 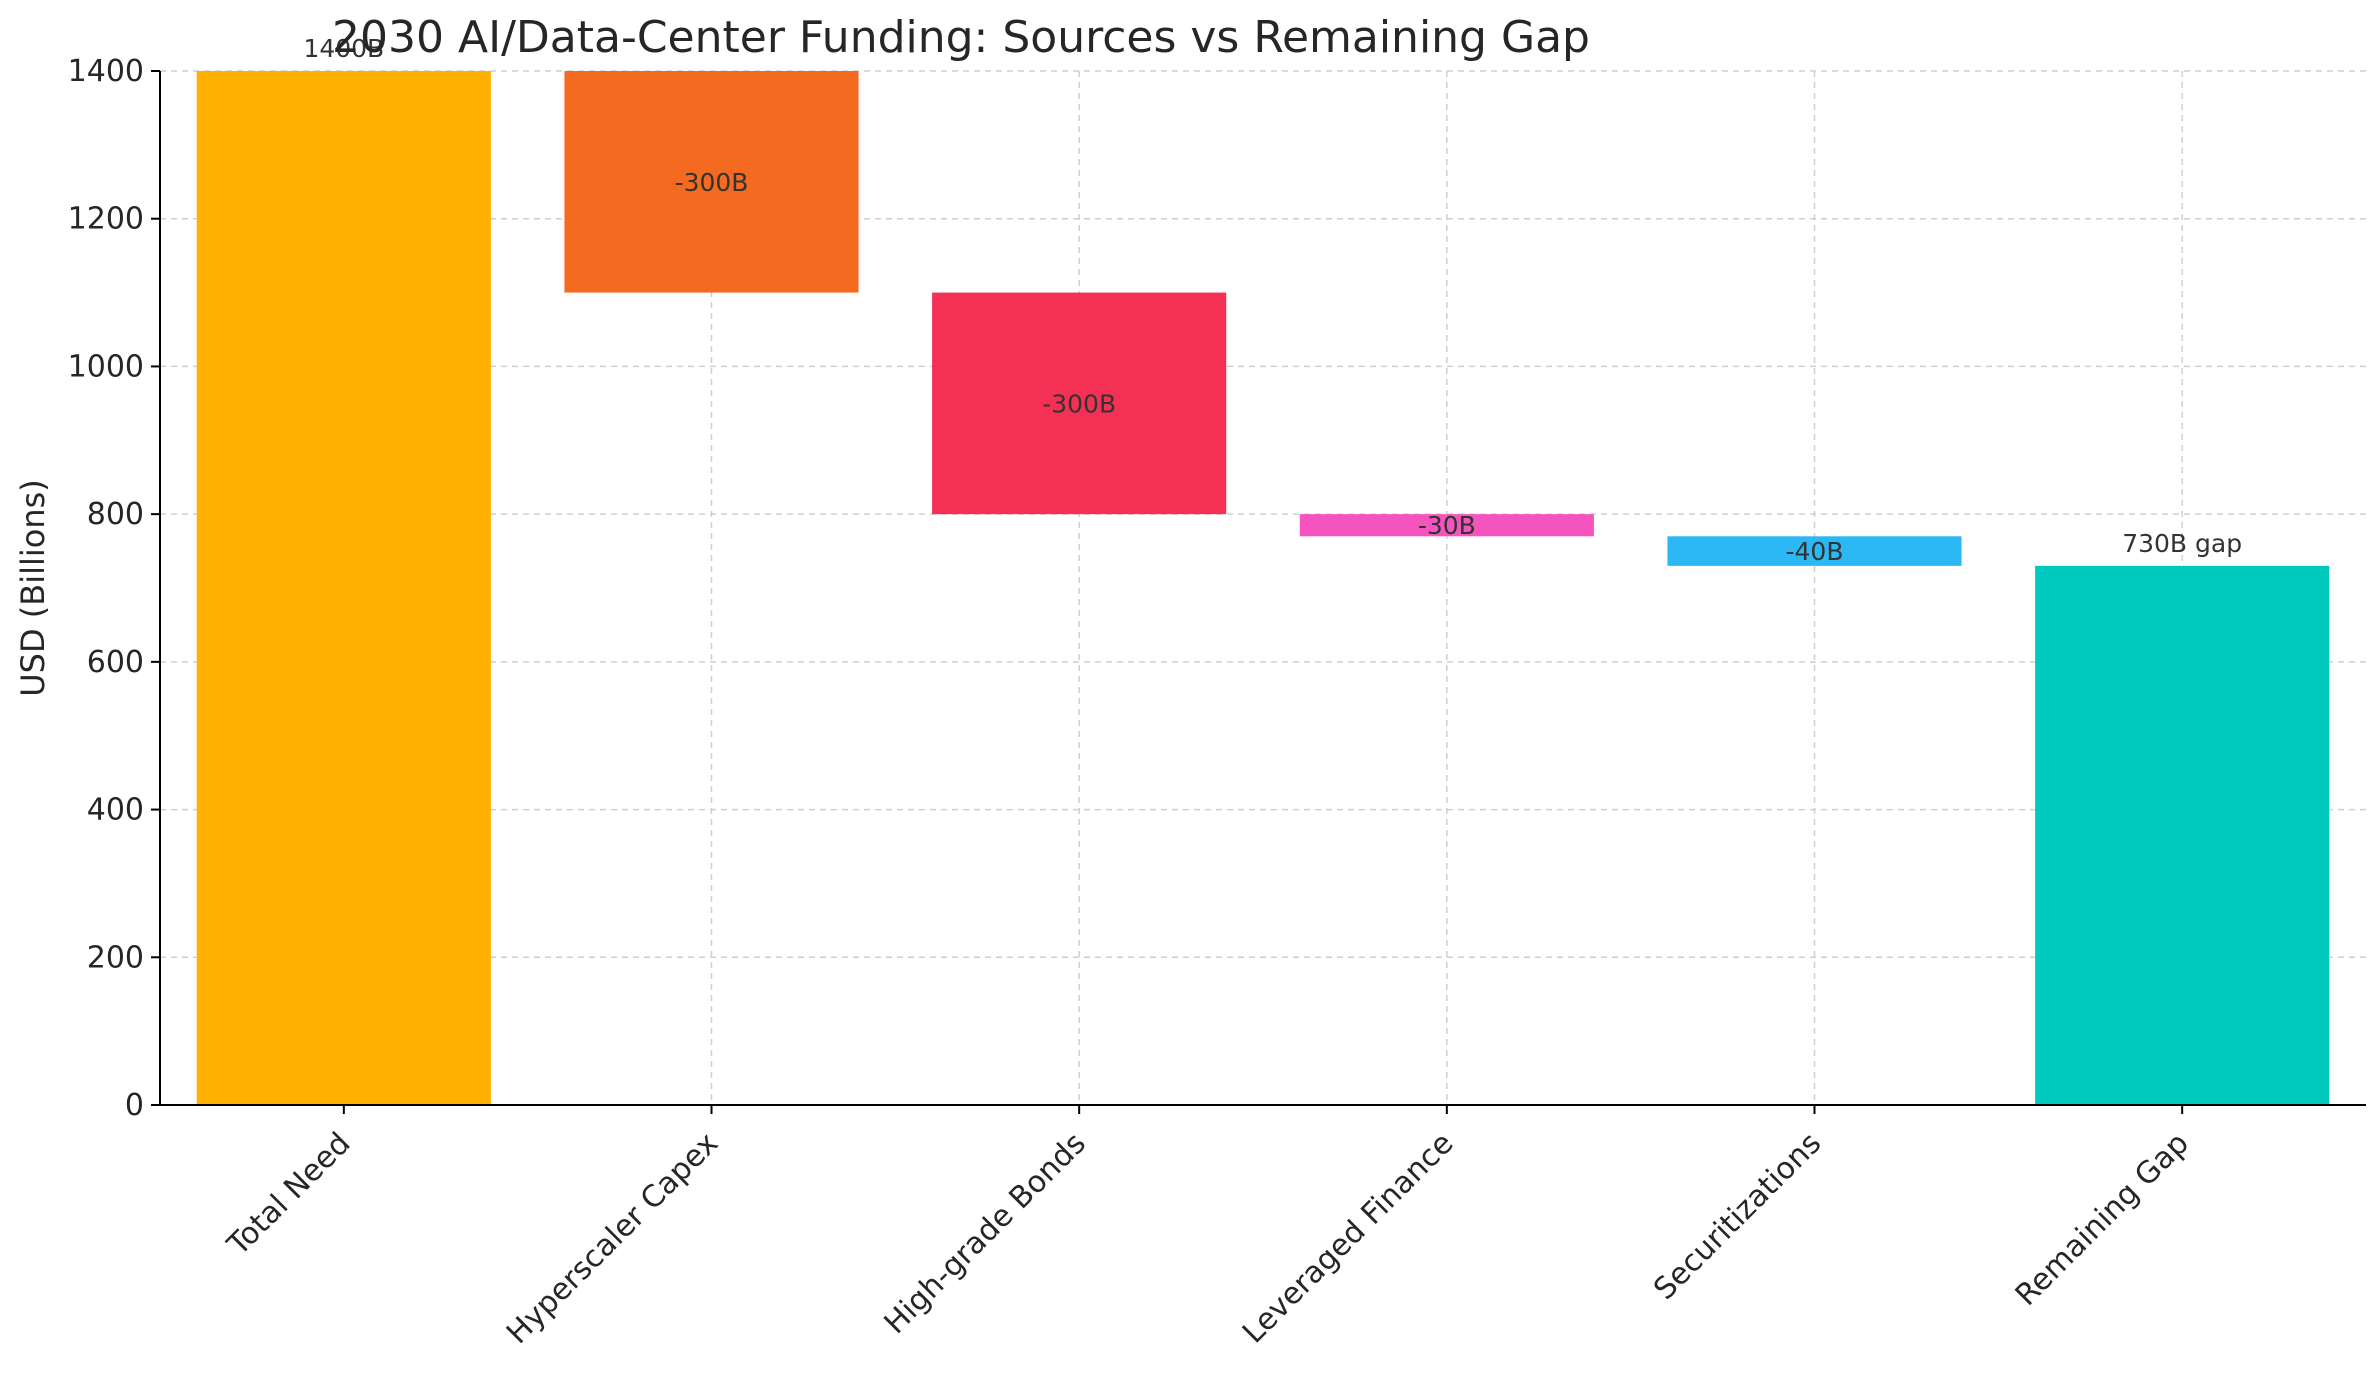 I want to click on x-tick-label: Total Need, so click(x=288, y=1194).